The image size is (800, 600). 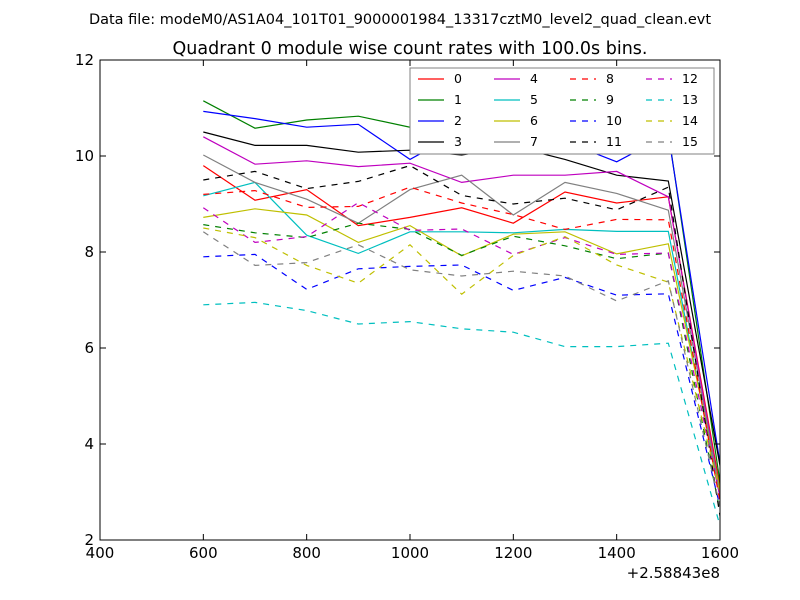 What do you see at coordinates (89, 348) in the screenshot?
I see `y-tick-label: 6` at bounding box center [89, 348].